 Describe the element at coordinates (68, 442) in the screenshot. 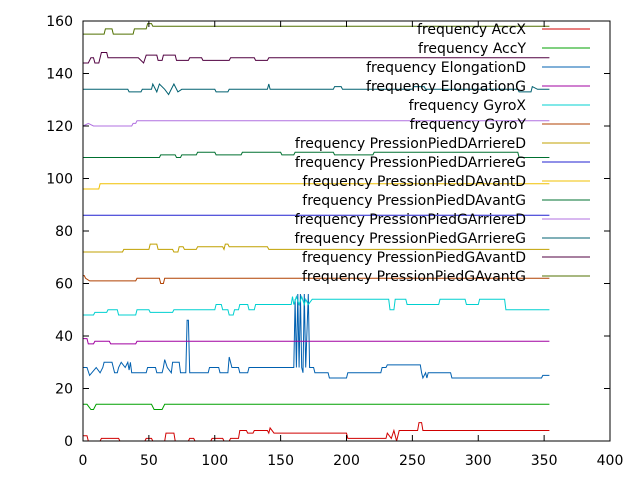

I see `y-tick-label: 0` at that location.